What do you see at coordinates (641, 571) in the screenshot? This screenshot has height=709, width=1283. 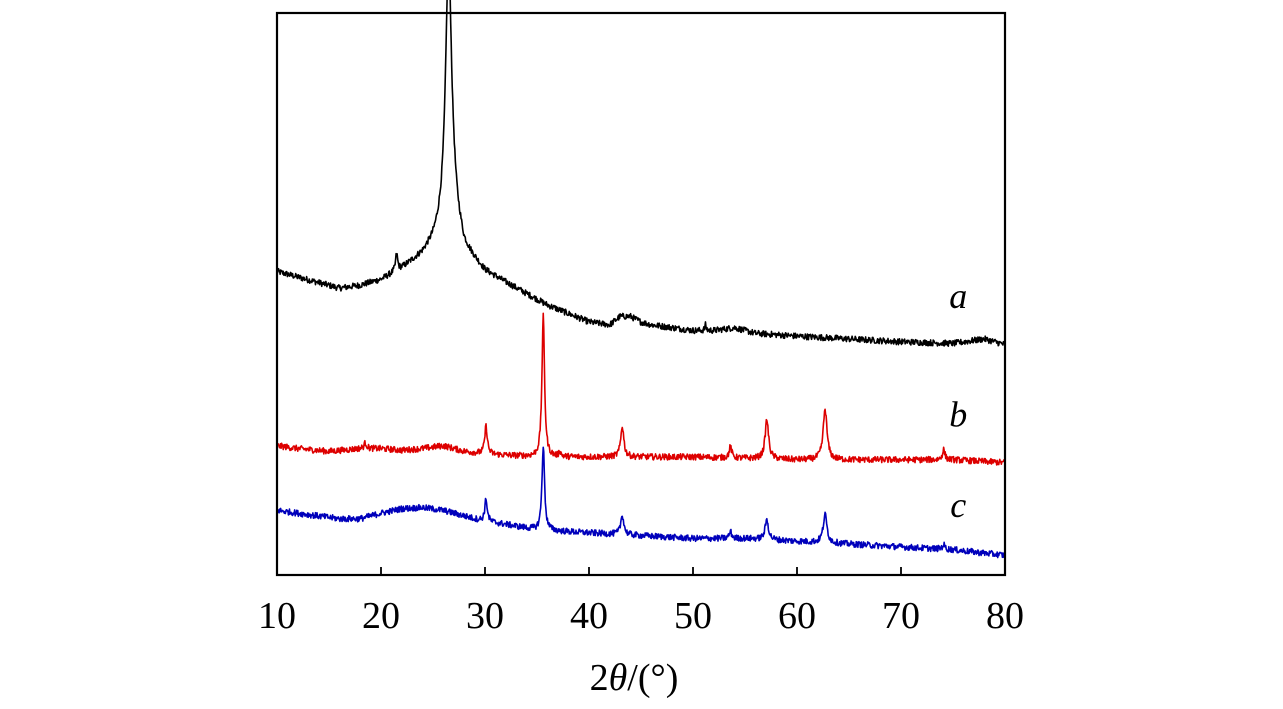 I see `ticks-layer` at bounding box center [641, 571].